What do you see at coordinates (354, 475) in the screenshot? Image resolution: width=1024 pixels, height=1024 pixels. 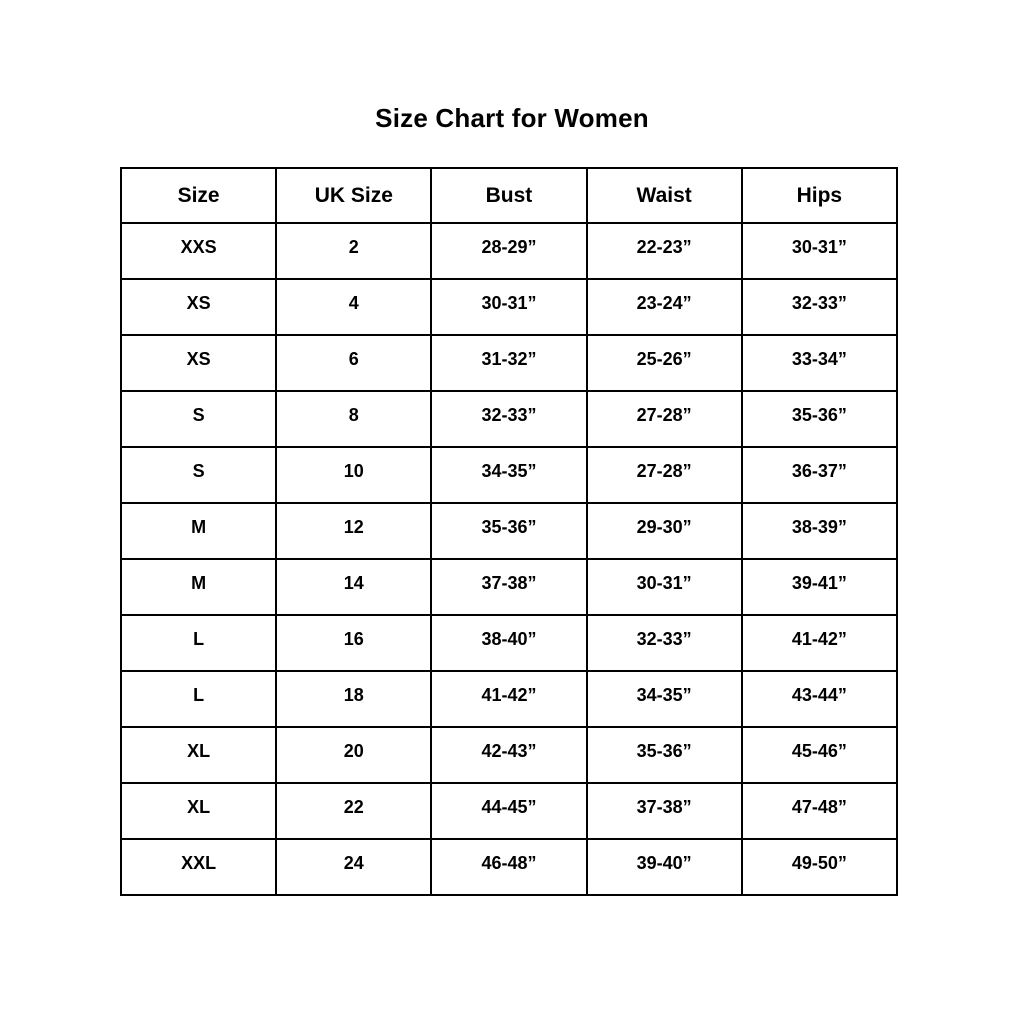 I see `table-cell: 10` at bounding box center [354, 475].